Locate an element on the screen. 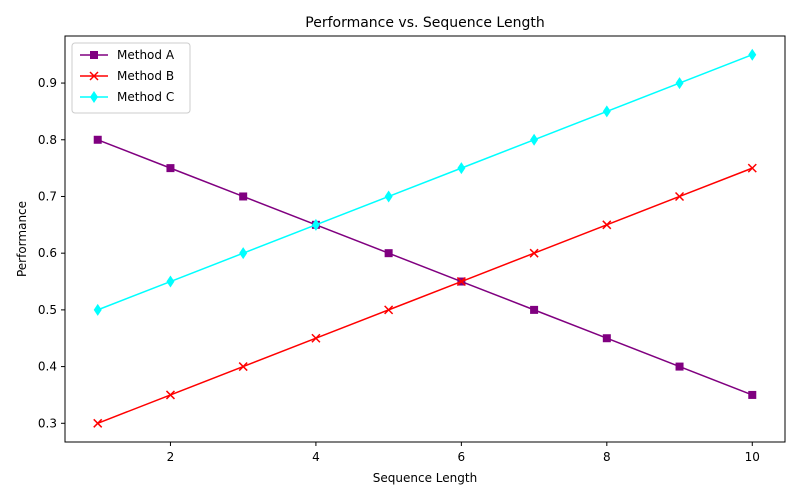 Image resolution: width=800 pixels, height=500 pixels. legend-frame is located at coordinates (131, 78).